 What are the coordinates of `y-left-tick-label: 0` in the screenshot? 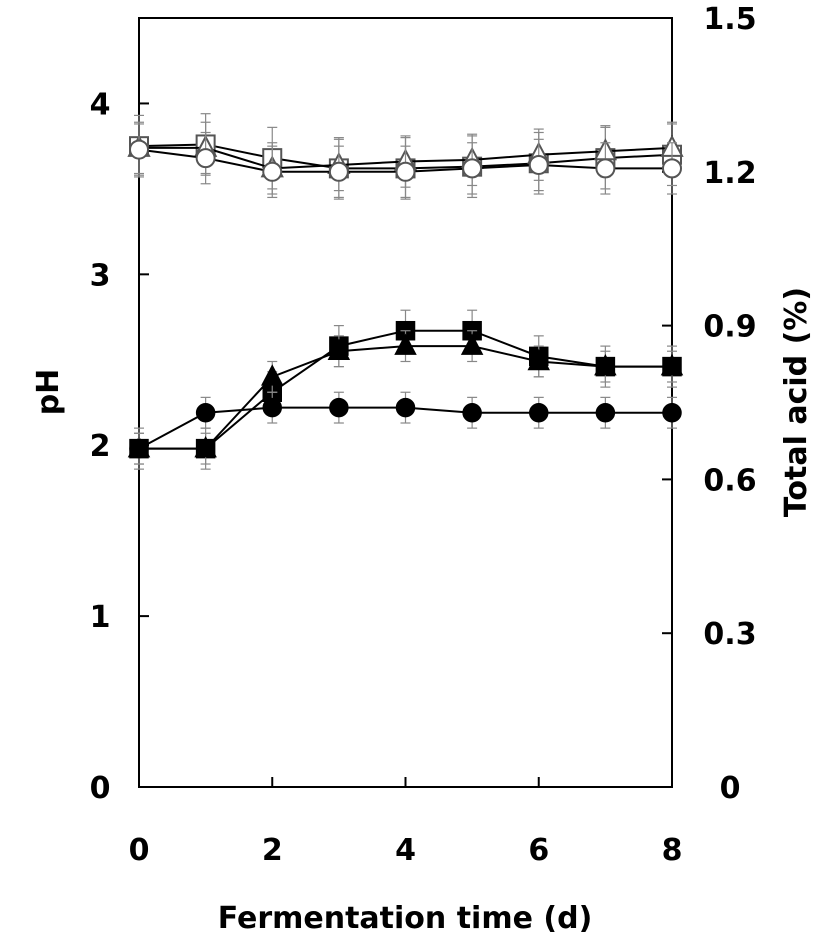 It's located at (100, 788).